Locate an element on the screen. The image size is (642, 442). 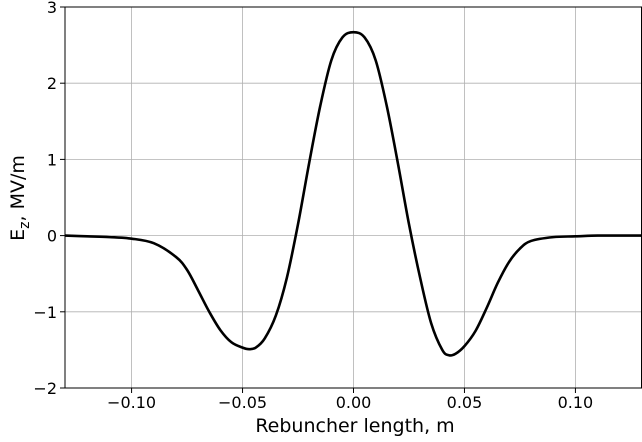
x-tick-label: −0.05 is located at coordinates (242, 402).